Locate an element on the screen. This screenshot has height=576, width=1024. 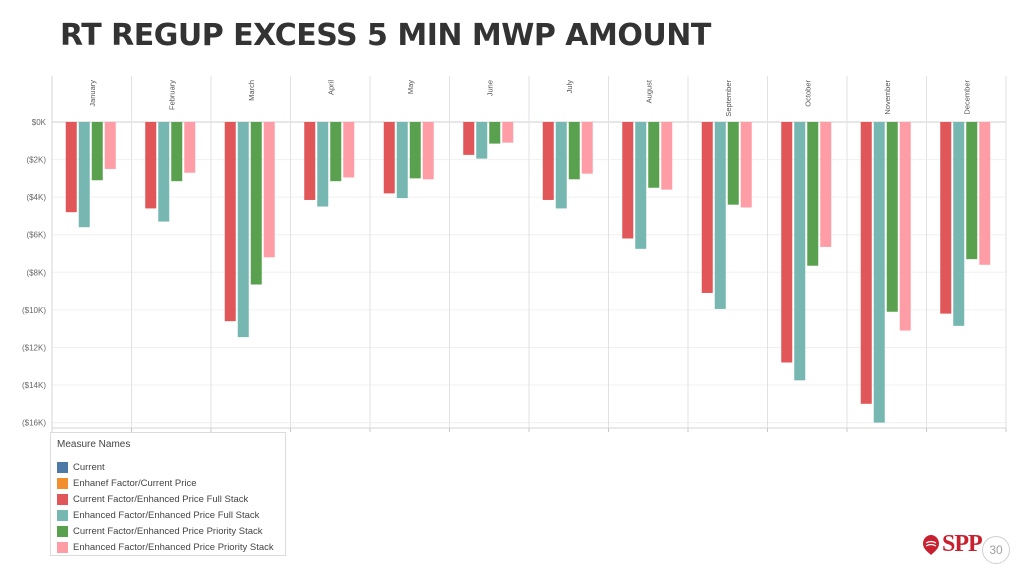
legend-title: Measure Names is located at coordinates (94, 444).